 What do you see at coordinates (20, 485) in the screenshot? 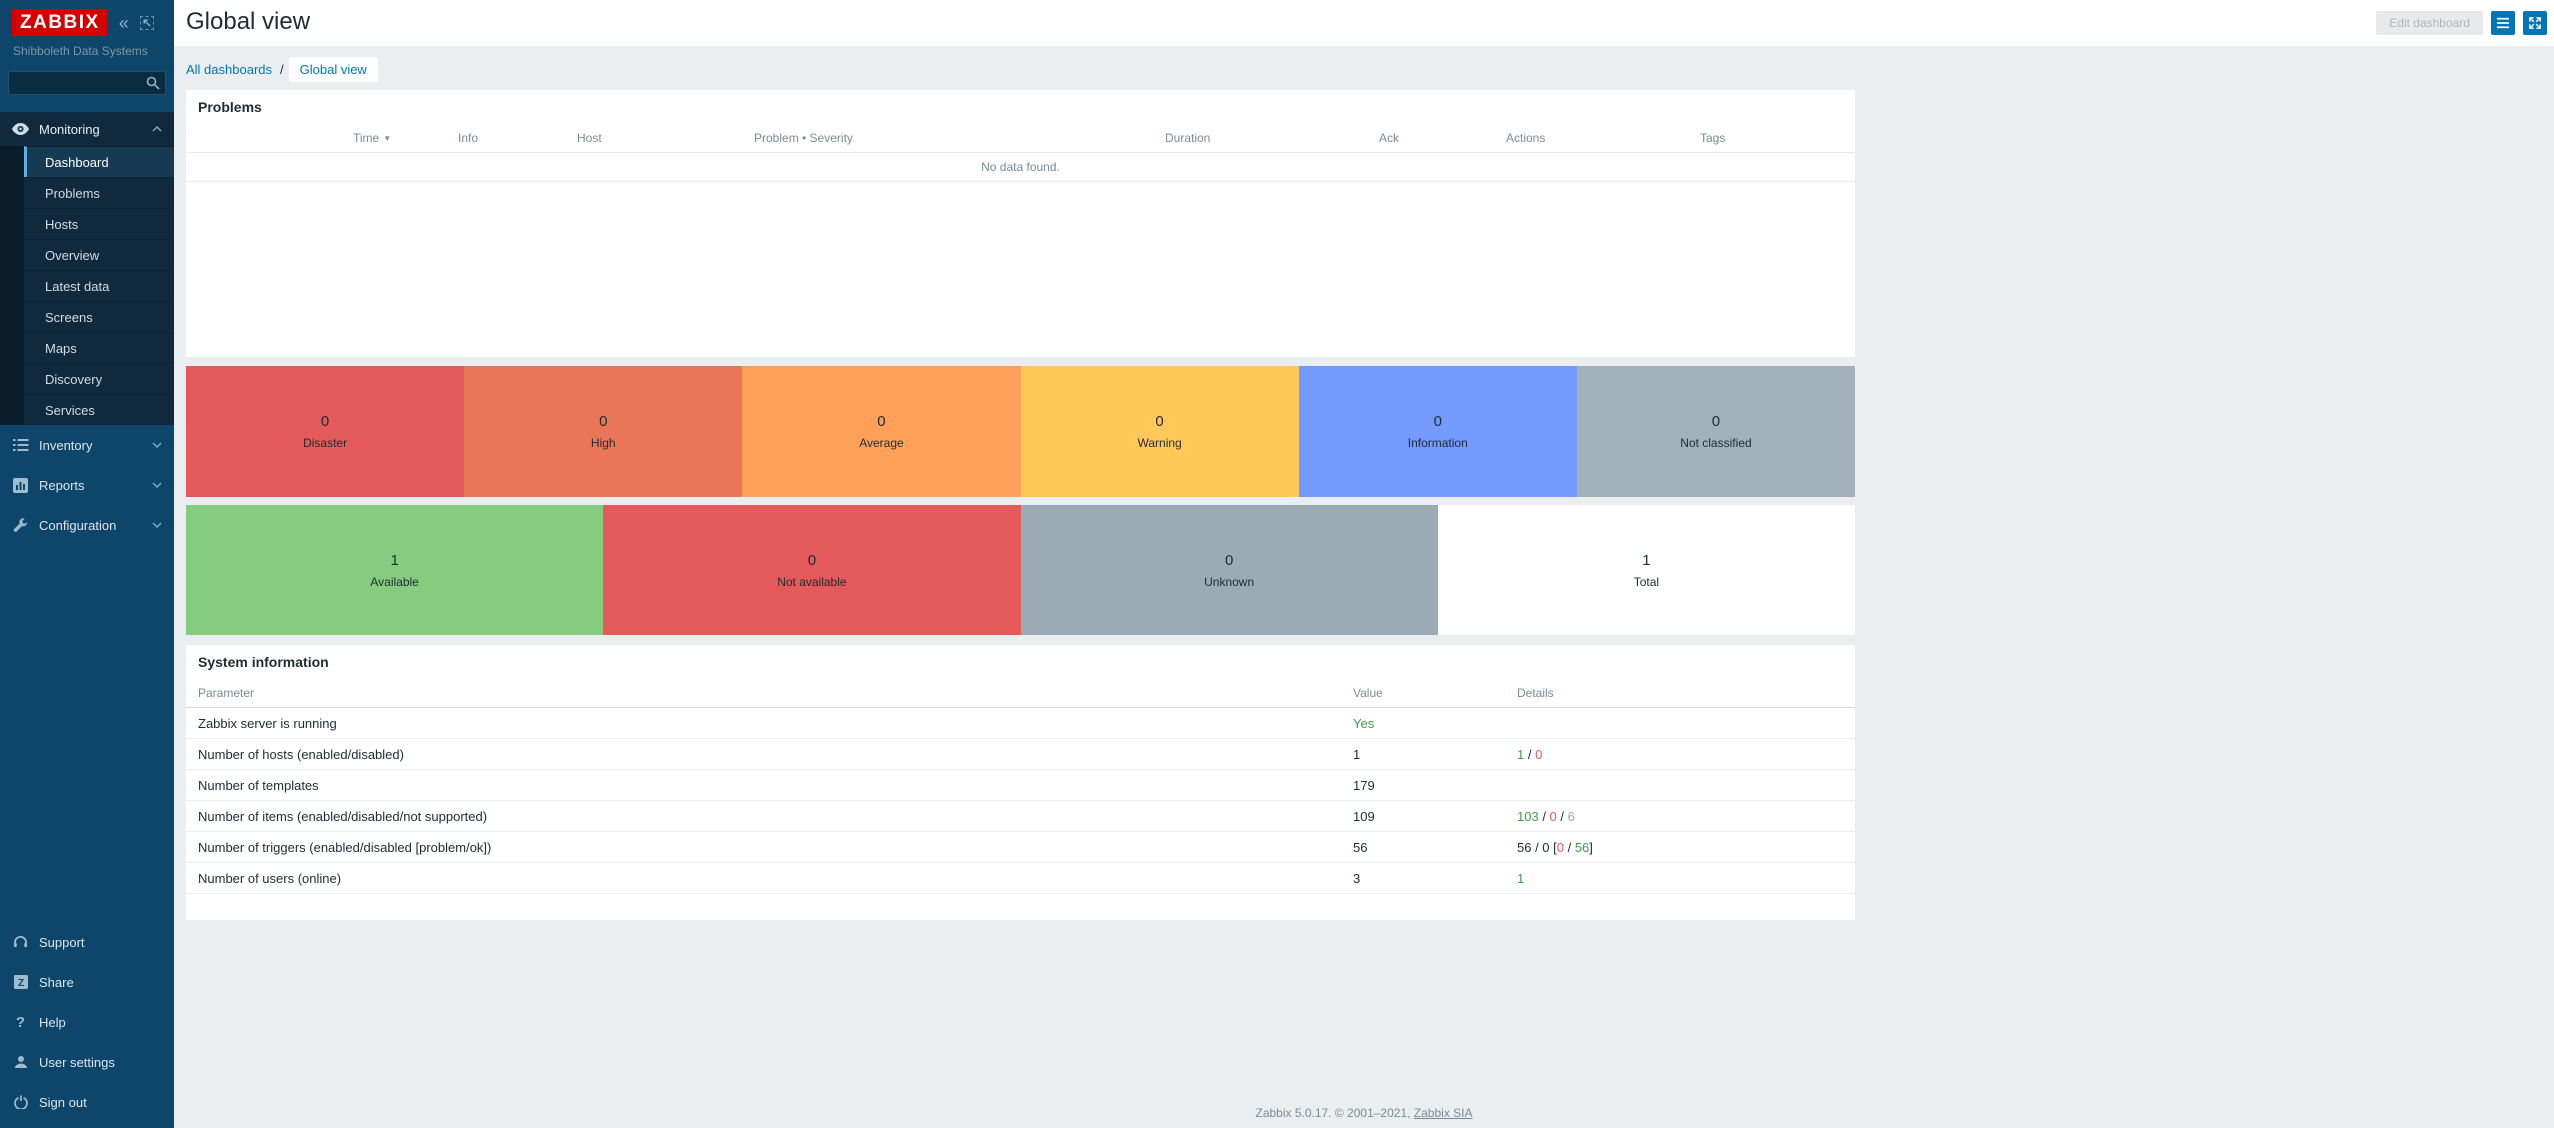
I see `bar-chart-icon` at bounding box center [20, 485].